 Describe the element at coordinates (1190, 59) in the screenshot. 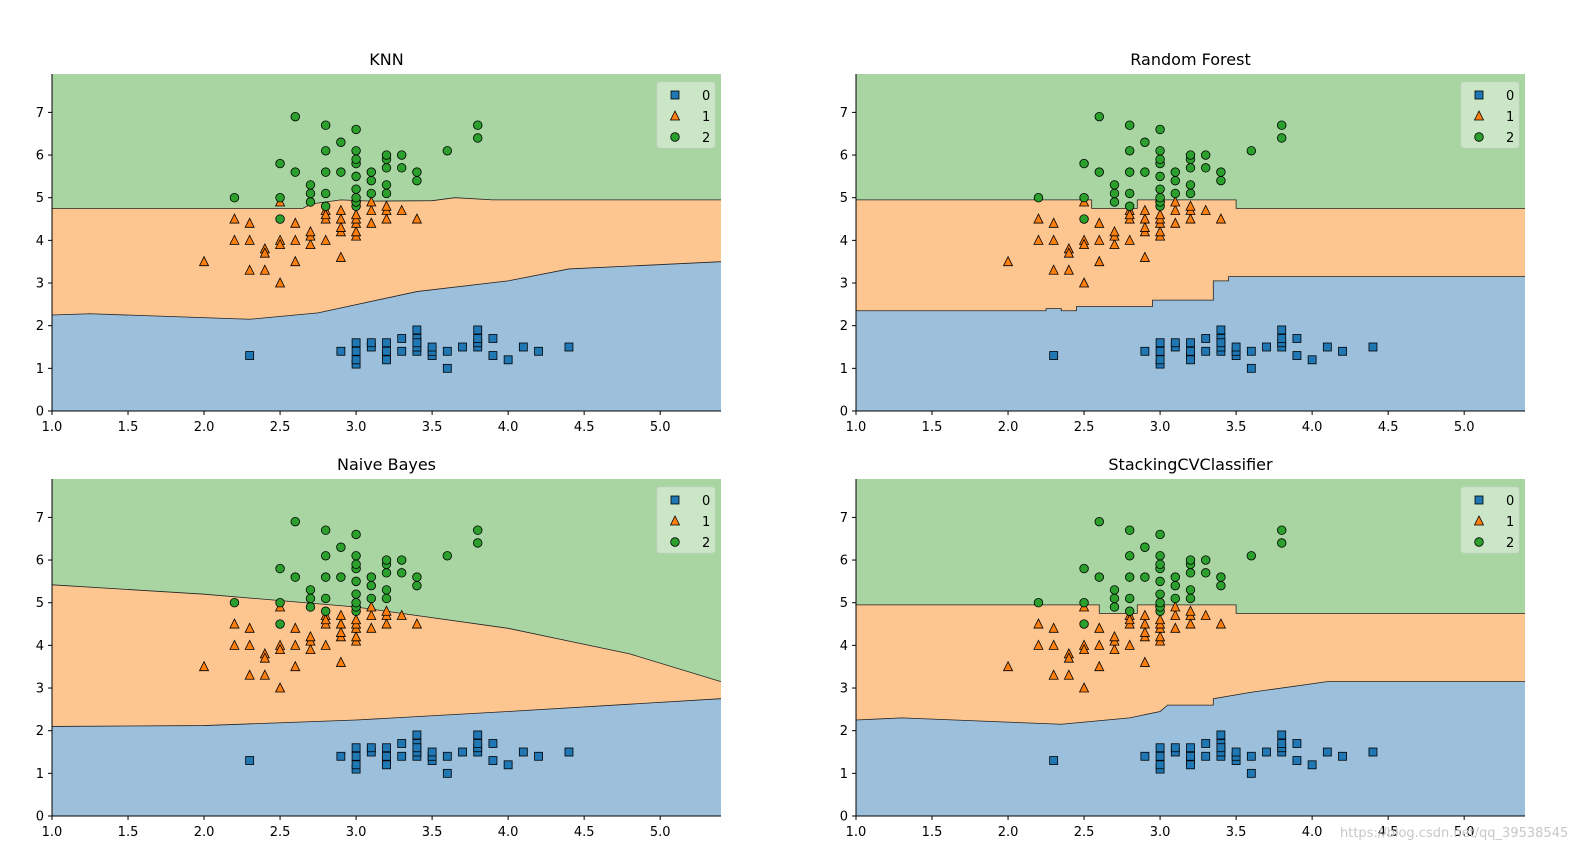

I see `chart-title: Random Forest` at that location.